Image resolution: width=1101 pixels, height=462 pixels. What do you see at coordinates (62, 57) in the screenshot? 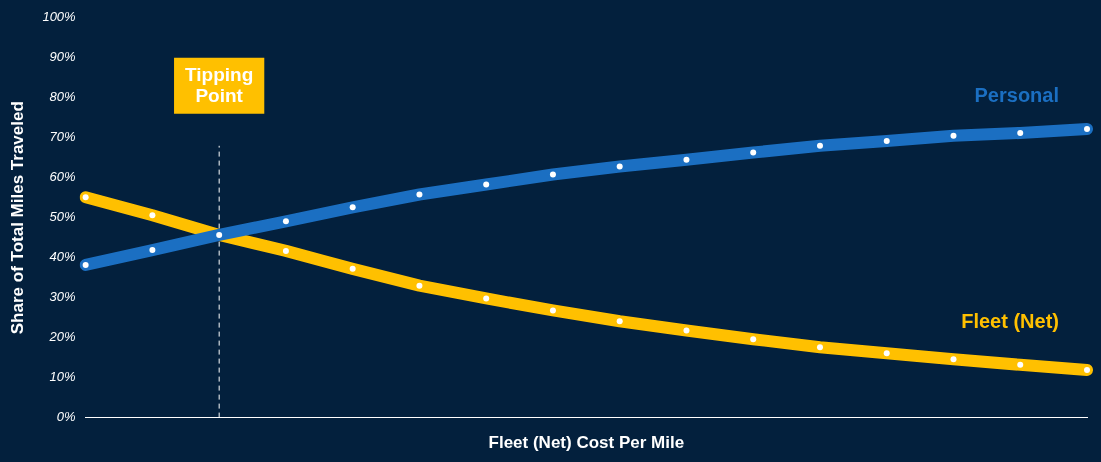
I see `y-tick-label: 90%` at bounding box center [62, 57].